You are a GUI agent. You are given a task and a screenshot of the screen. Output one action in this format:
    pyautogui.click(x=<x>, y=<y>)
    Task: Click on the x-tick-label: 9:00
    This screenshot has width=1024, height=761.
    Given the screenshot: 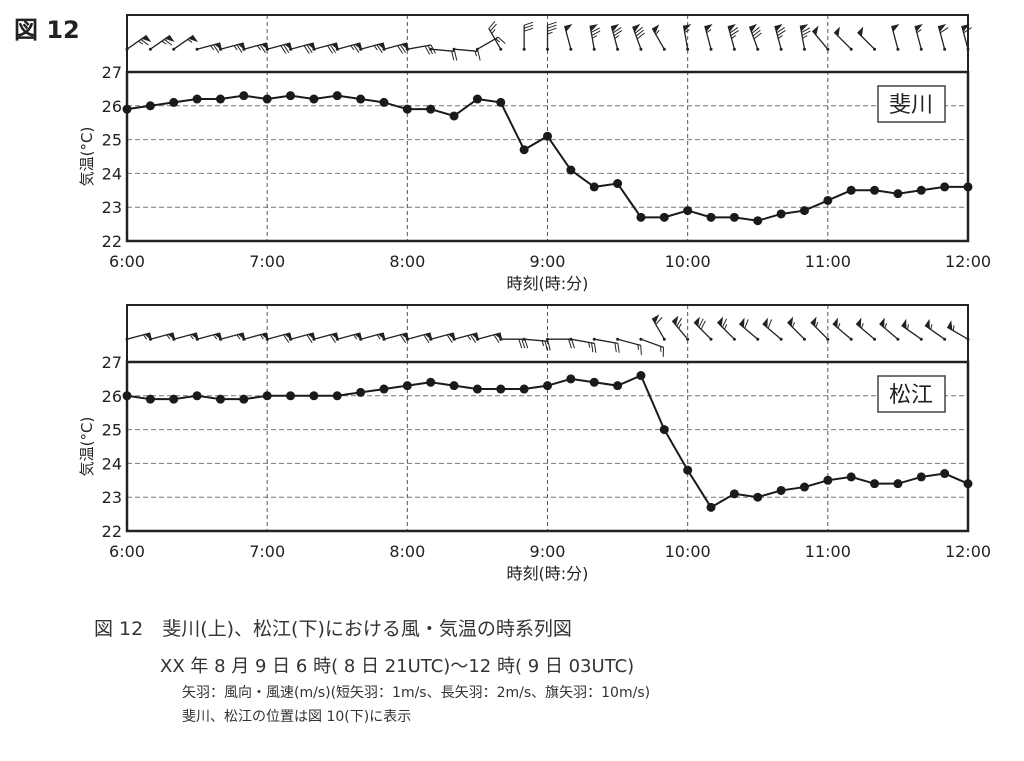 What is the action you would take?
    pyautogui.click(x=548, y=551)
    